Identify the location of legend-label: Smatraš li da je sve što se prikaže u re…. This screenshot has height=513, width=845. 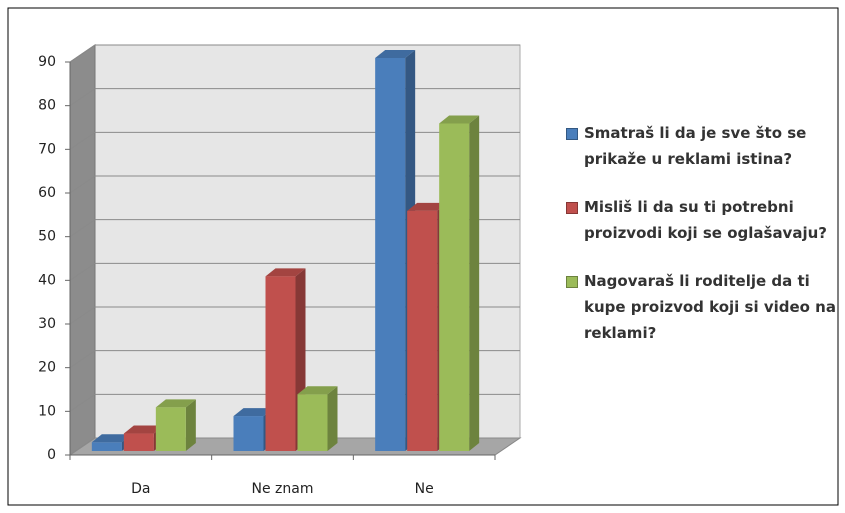
(695, 146).